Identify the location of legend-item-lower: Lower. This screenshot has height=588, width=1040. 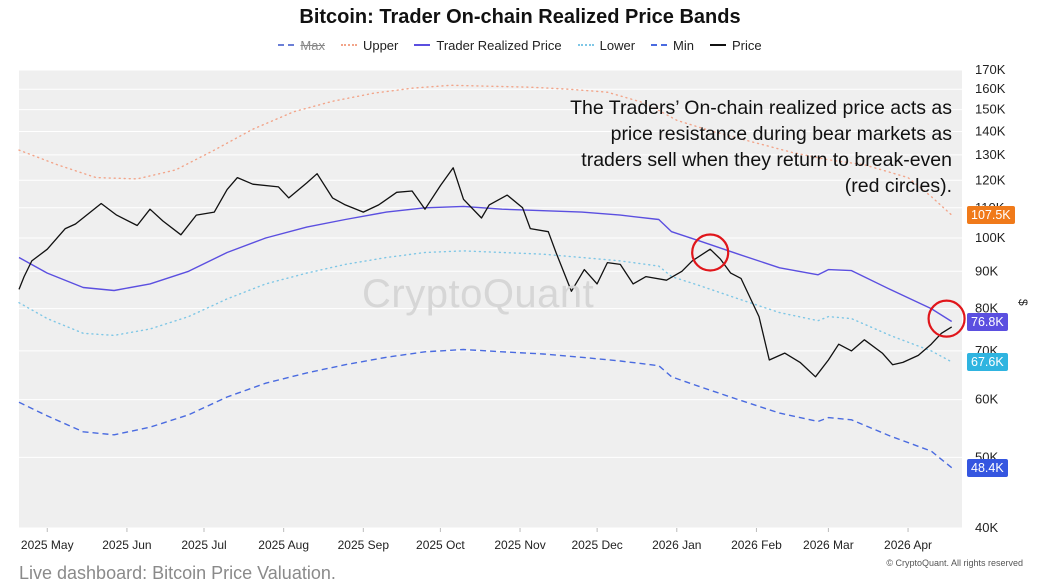
(606, 45).